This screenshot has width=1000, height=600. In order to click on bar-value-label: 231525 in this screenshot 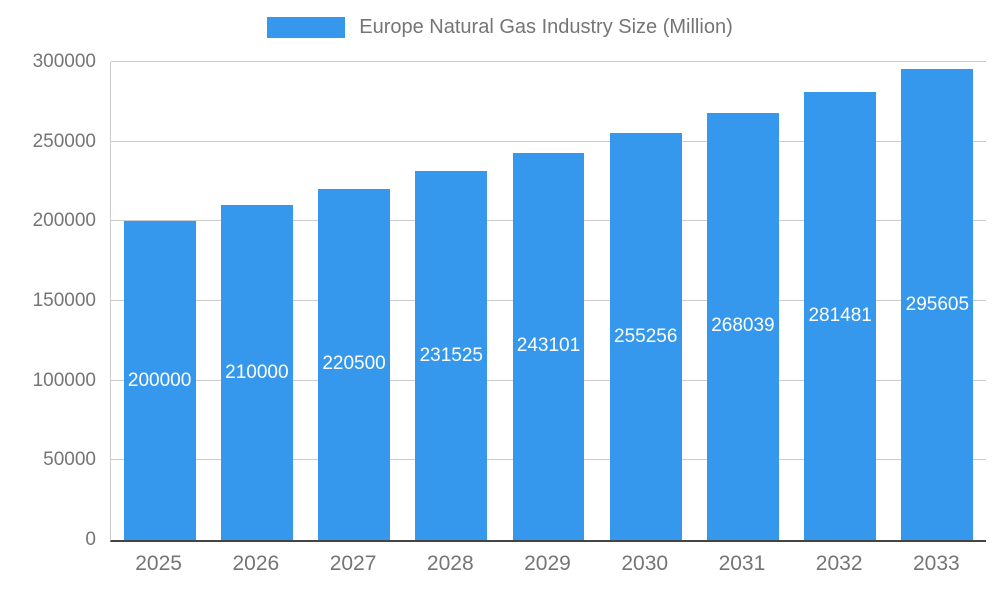, I will do `click(451, 355)`.